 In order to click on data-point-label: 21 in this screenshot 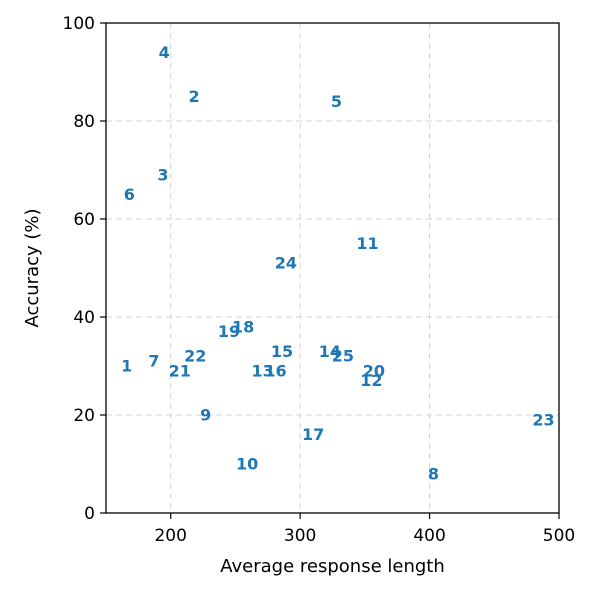, I will do `click(180, 370)`.